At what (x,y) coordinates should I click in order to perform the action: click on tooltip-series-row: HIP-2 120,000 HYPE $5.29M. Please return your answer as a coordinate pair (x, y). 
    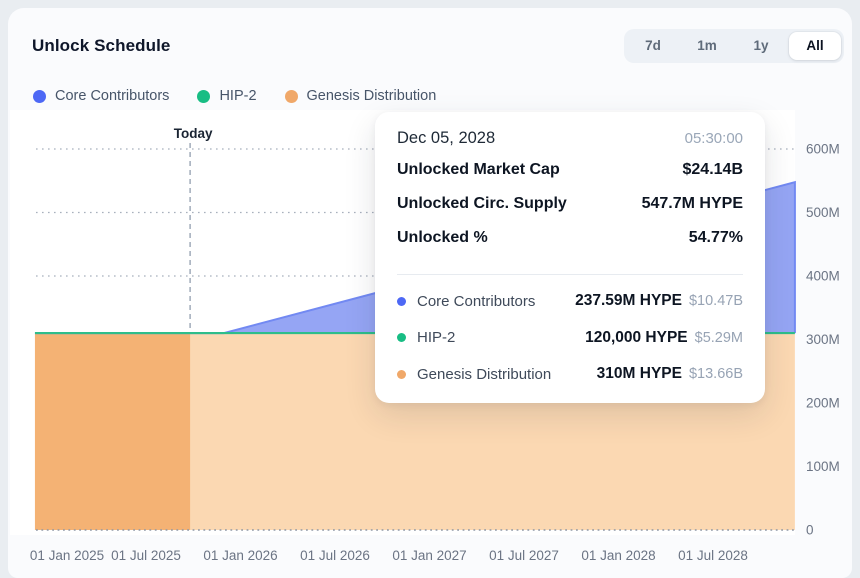
    Looking at the image, I should click on (570, 338).